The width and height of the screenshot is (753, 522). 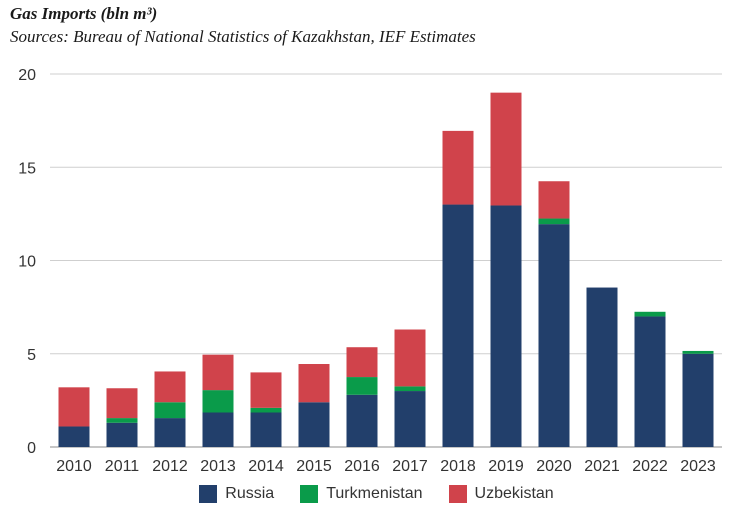 What do you see at coordinates (309, 494) in the screenshot?
I see `legend-swatch-turkmenistan` at bounding box center [309, 494].